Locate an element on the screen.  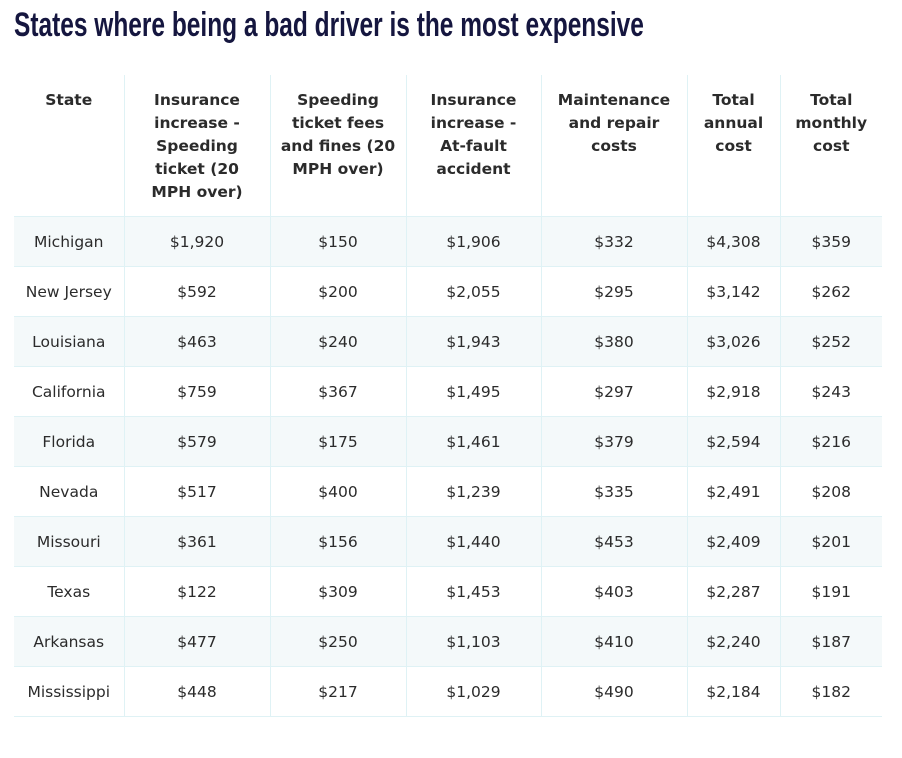
value-cell: $250 is located at coordinates (337, 641).